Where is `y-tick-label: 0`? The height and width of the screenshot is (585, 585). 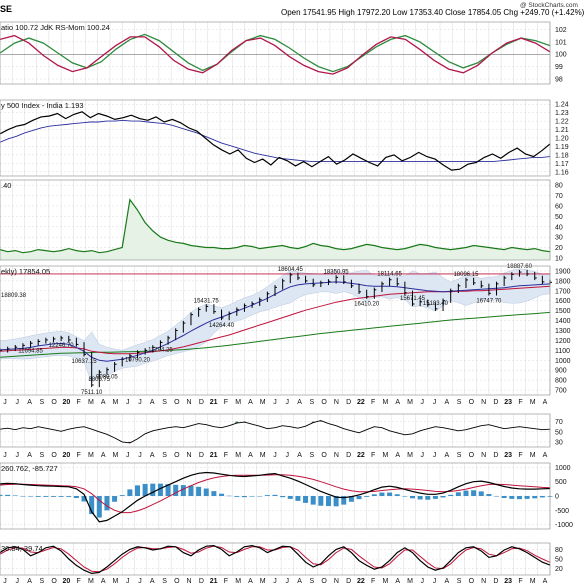
y-tick-label: 0 is located at coordinates (557, 497).